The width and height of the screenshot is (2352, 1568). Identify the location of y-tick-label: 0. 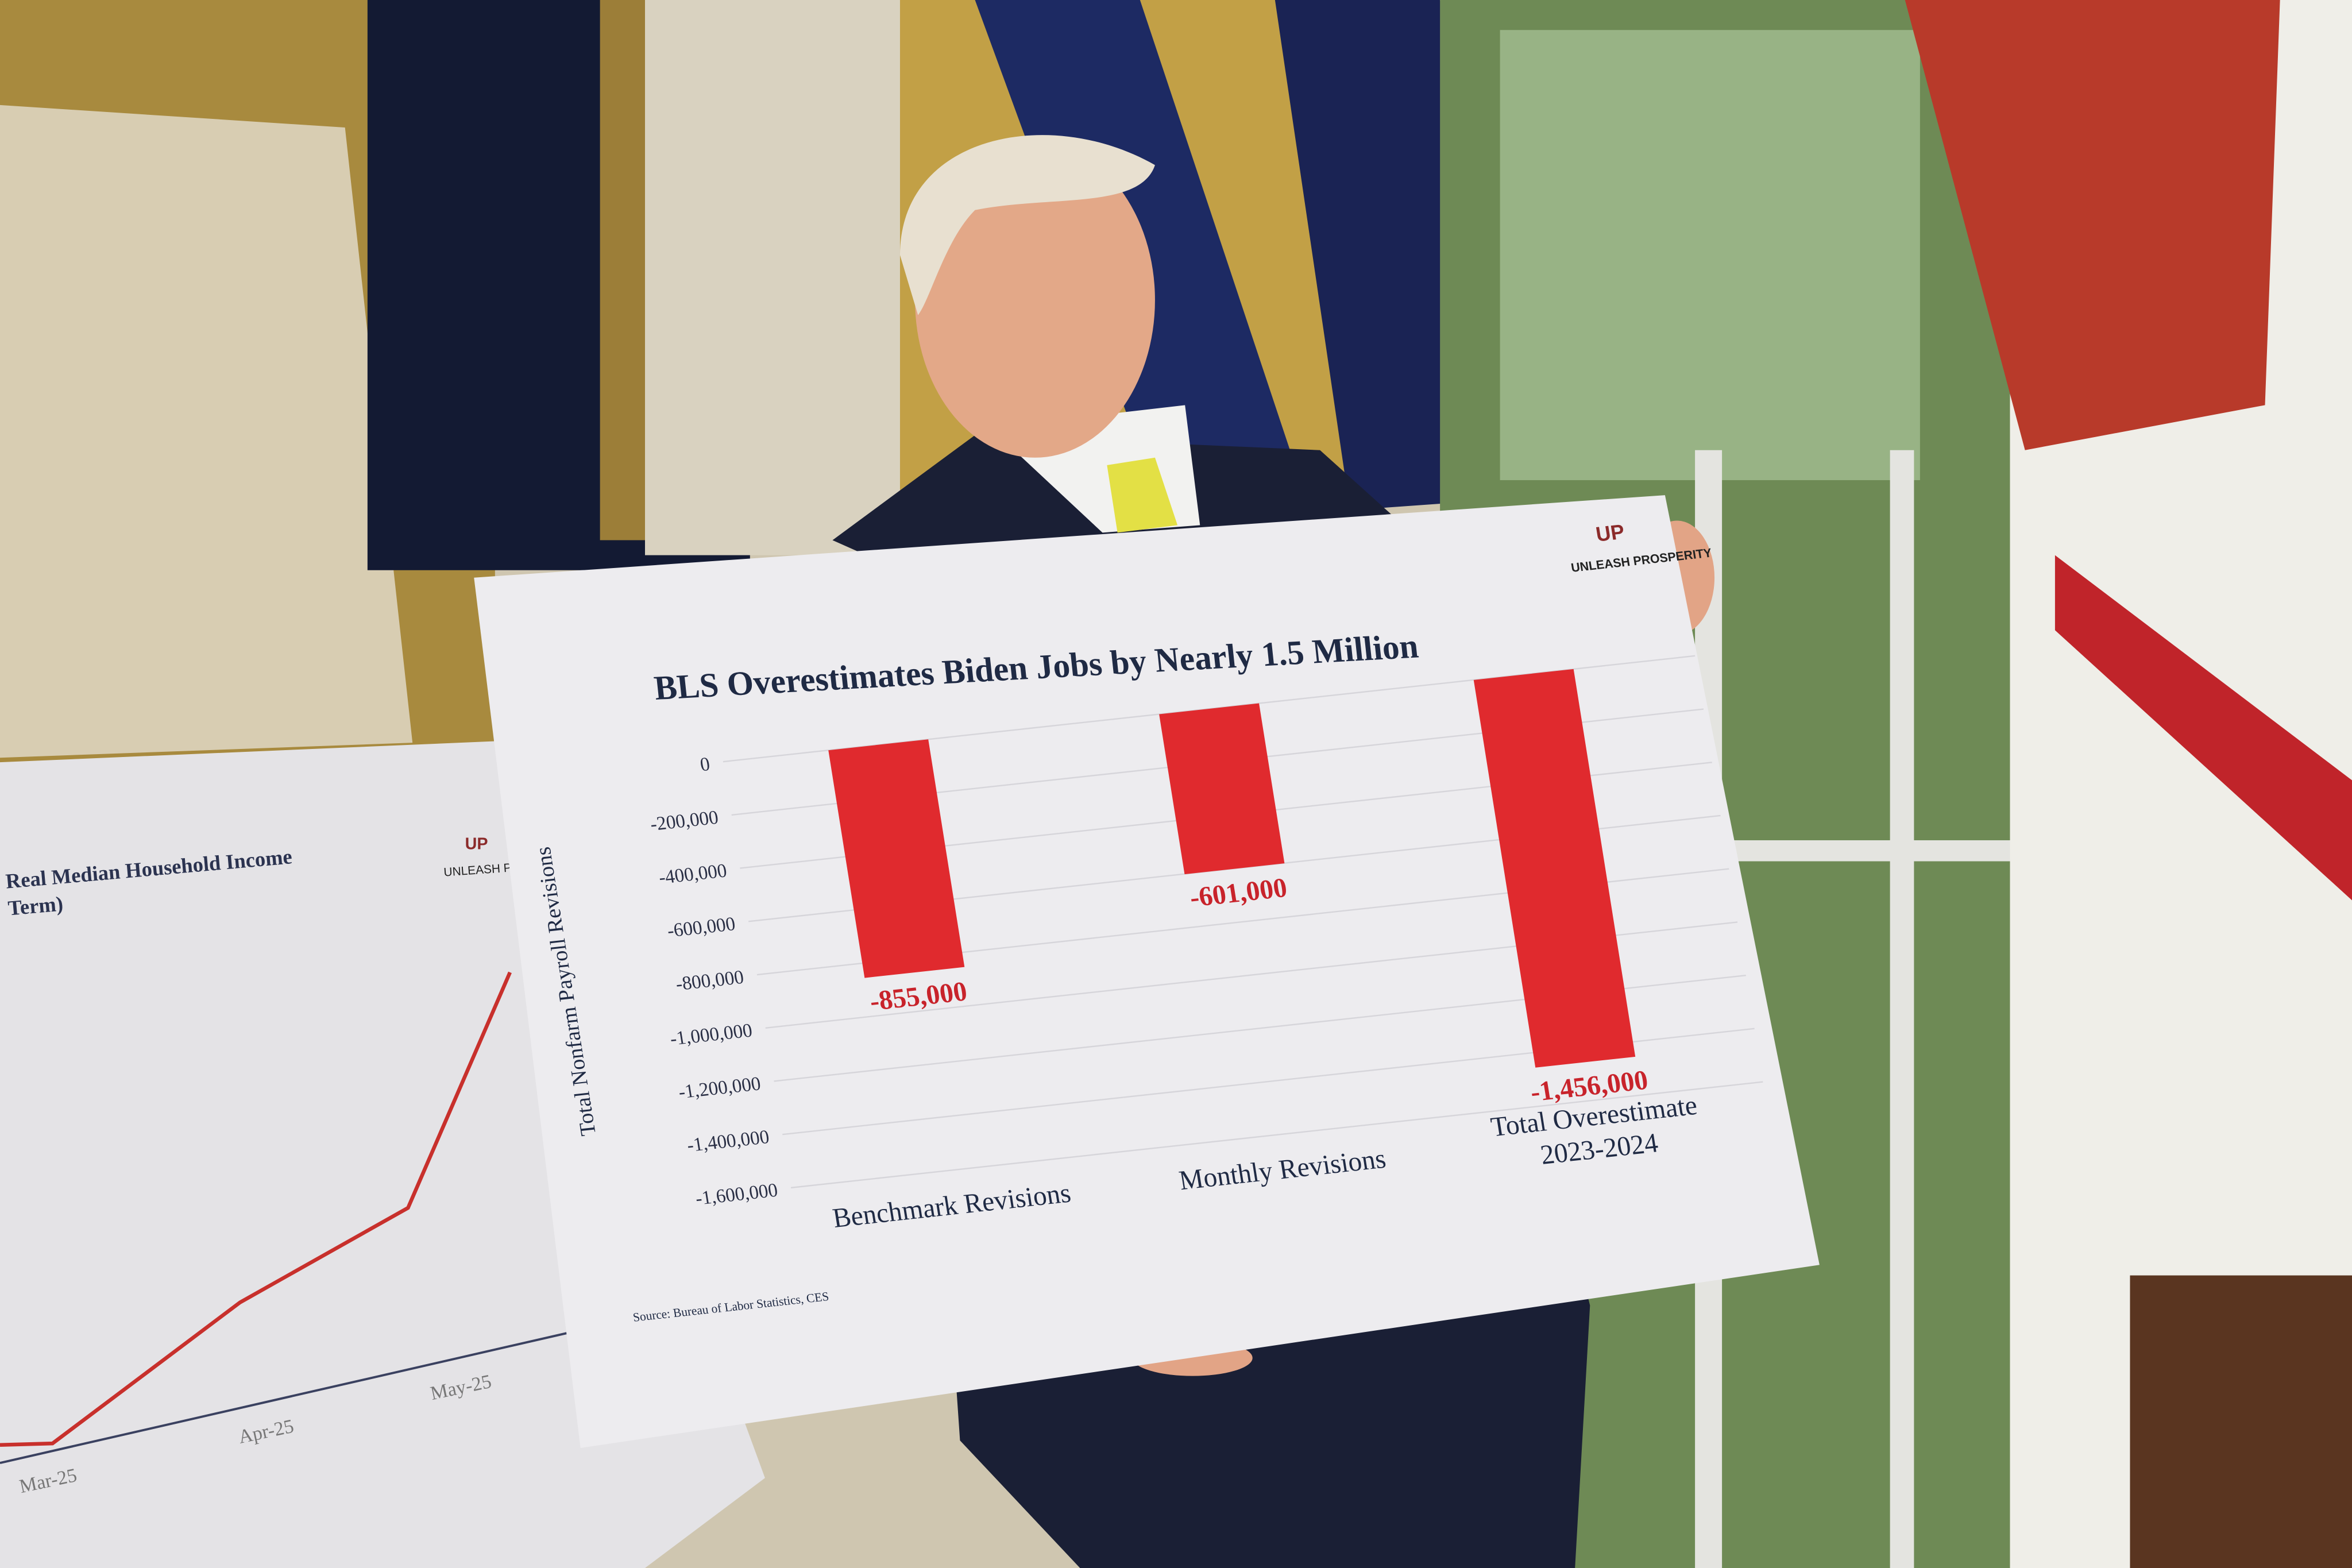
(704, 765).